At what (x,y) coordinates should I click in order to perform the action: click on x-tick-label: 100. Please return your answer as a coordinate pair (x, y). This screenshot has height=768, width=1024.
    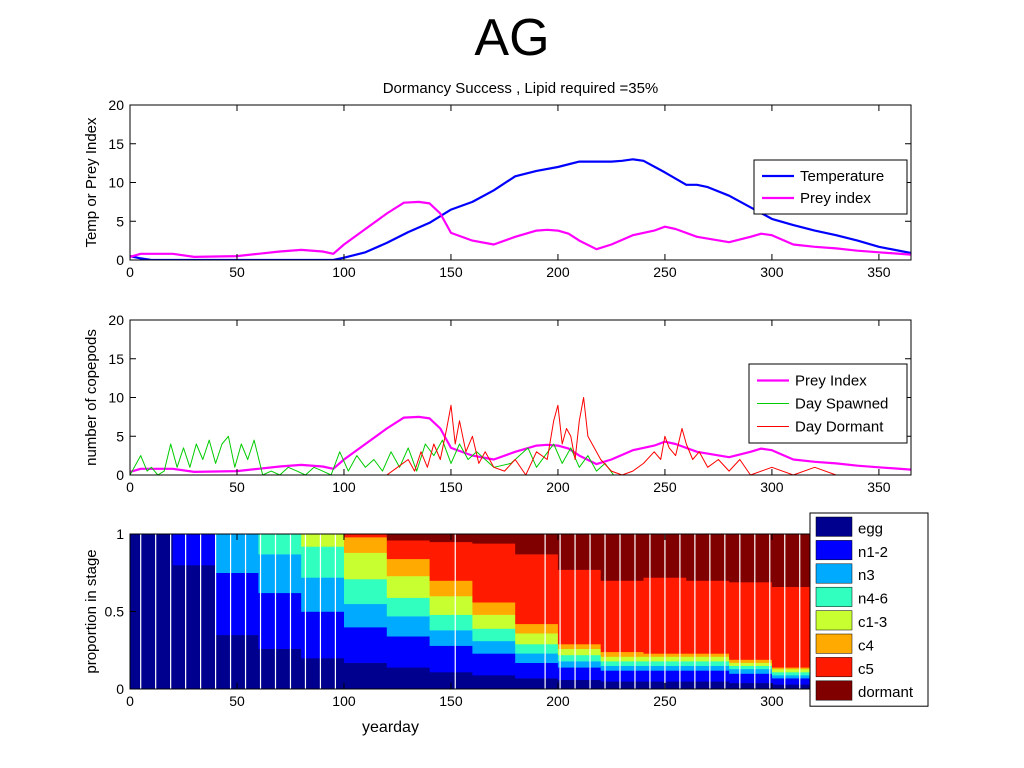
    Looking at the image, I should click on (344, 272).